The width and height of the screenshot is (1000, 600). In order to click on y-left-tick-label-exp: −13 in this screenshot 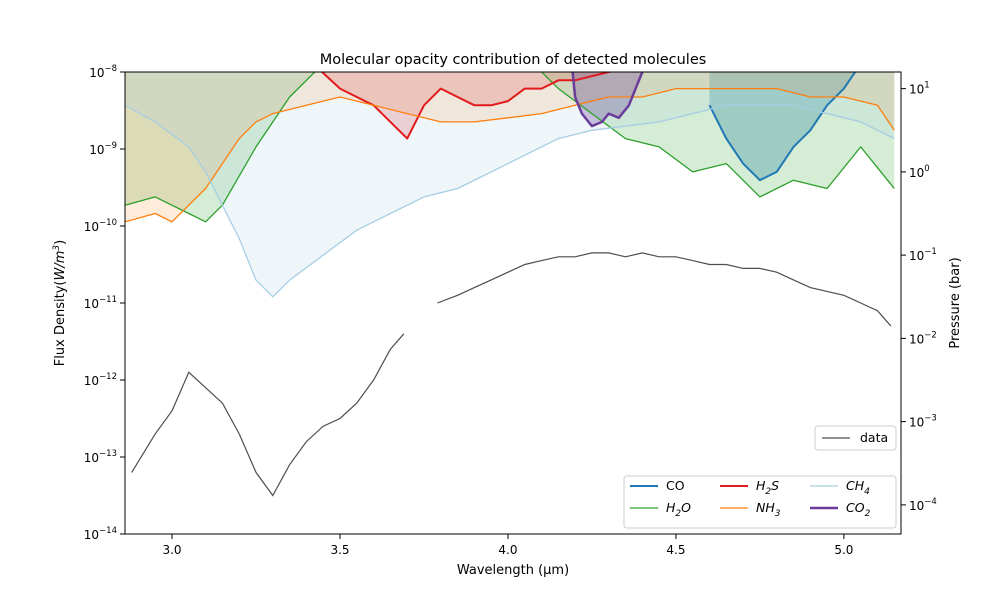, I will do `click(108, 454)`.